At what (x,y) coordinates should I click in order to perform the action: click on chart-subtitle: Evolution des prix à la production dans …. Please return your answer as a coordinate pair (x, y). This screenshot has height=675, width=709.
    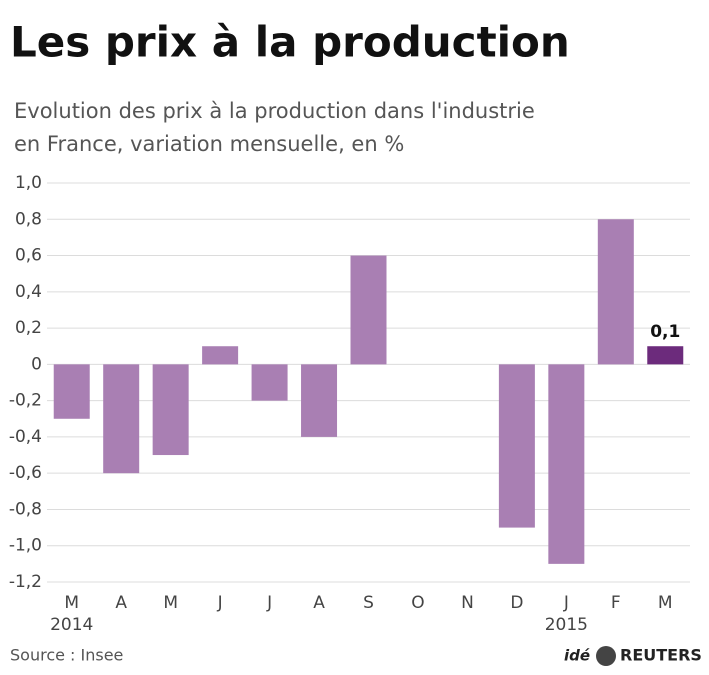
    Looking at the image, I should click on (274, 111).